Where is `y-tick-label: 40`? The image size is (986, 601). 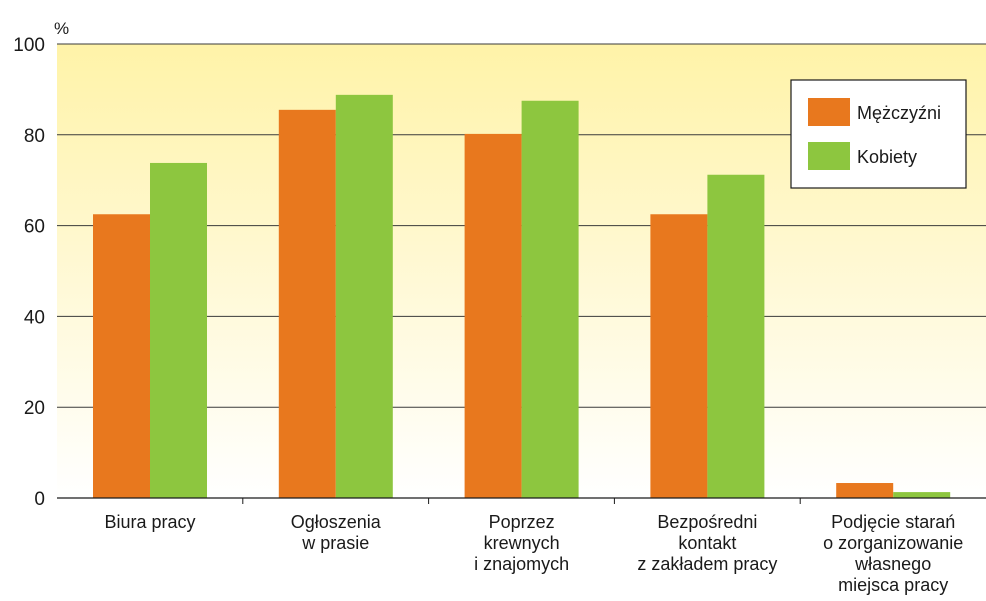
y-tick-label: 40 is located at coordinates (34, 317).